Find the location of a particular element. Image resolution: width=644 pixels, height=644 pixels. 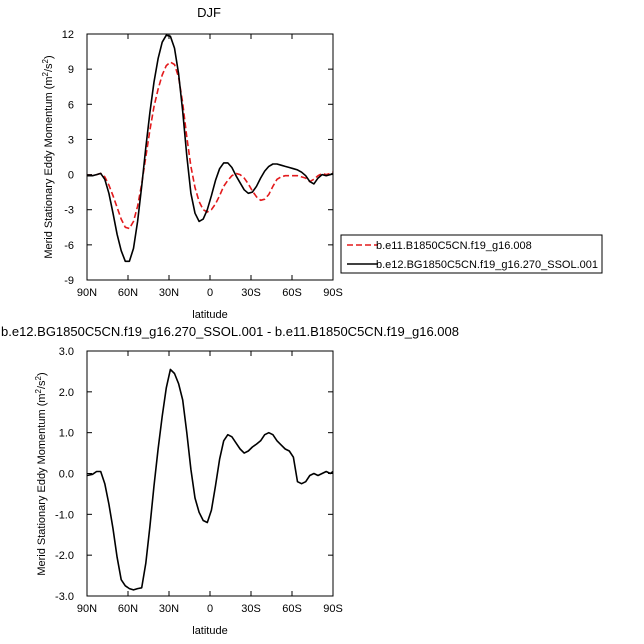

top-x-axis-label: latitude is located at coordinates (209, 315).